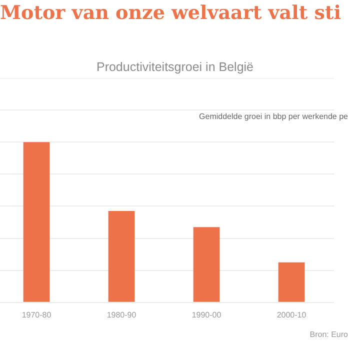 The height and width of the screenshot is (350, 350). Describe the element at coordinates (273, 116) in the screenshot. I see `text: Gemiddelde groei in bbp per werkende pe` at that location.